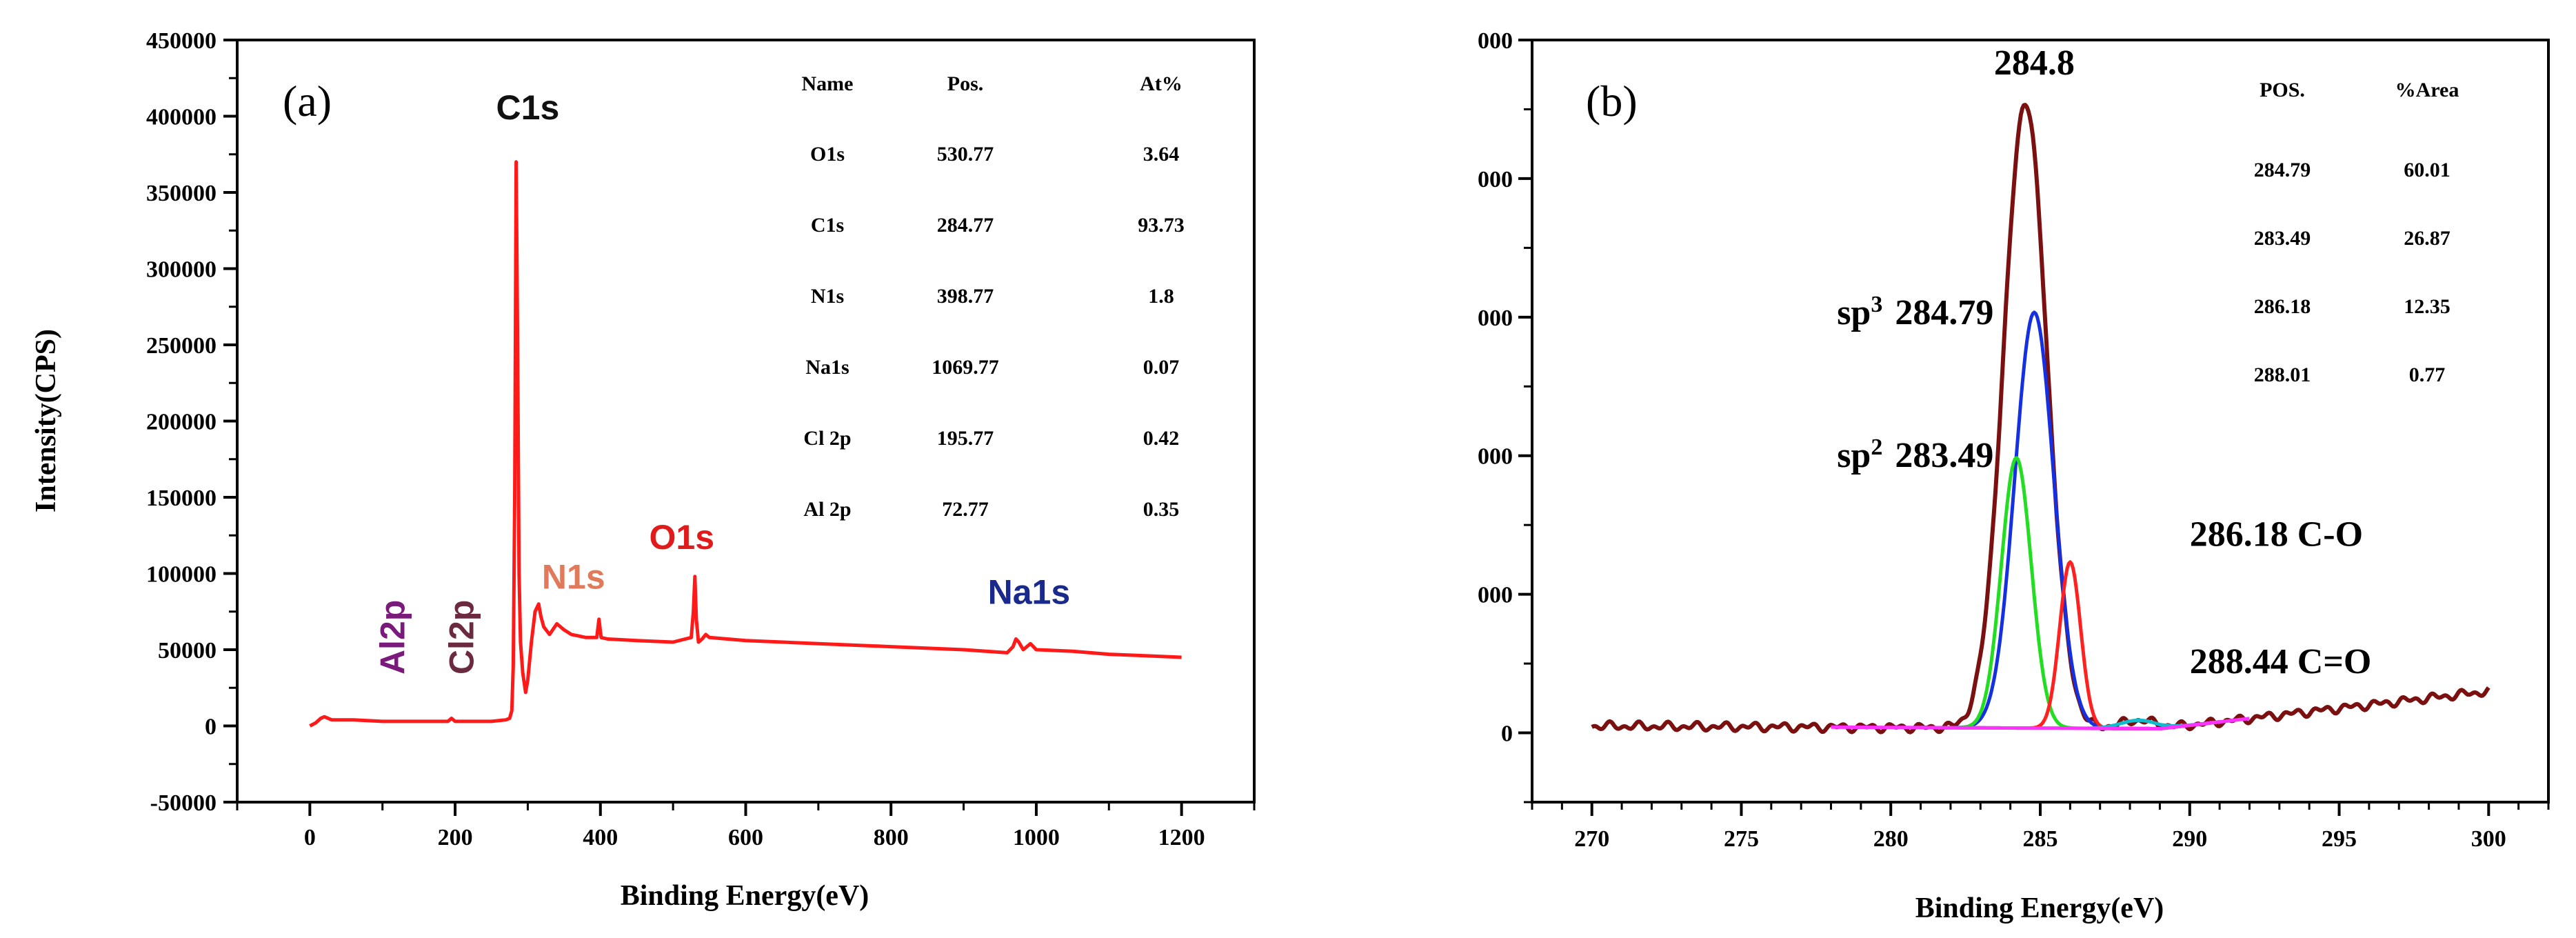 The height and width of the screenshot is (938, 2576). I want to click on x-tick-label-a: 600, so click(745, 837).